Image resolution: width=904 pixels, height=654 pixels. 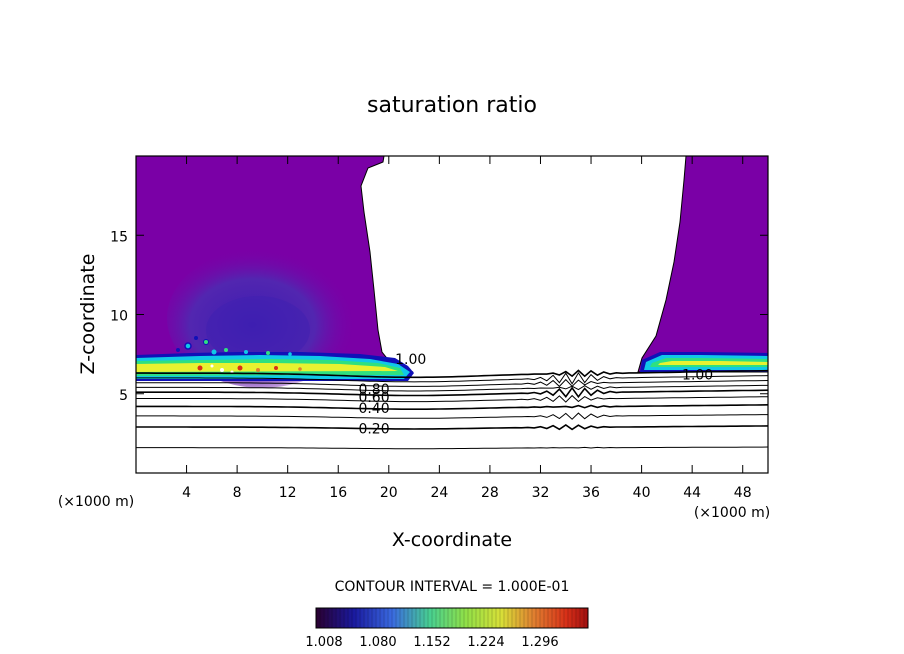 I want to click on x-tick-label: 40, so click(x=642, y=493).